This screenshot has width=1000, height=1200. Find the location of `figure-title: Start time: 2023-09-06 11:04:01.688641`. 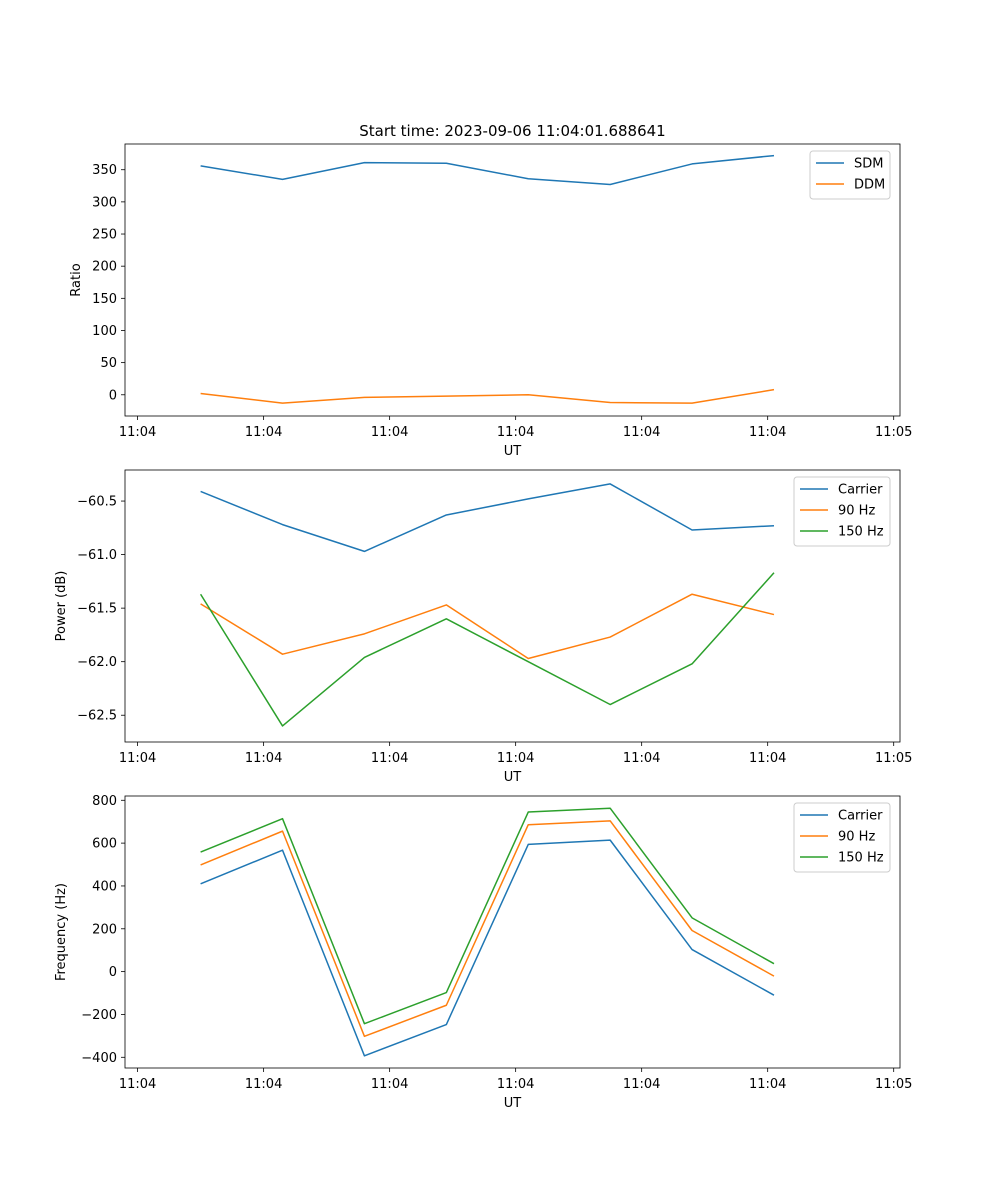

figure-title: Start time: 2023-09-06 11:04:01.688641 is located at coordinates (512, 131).